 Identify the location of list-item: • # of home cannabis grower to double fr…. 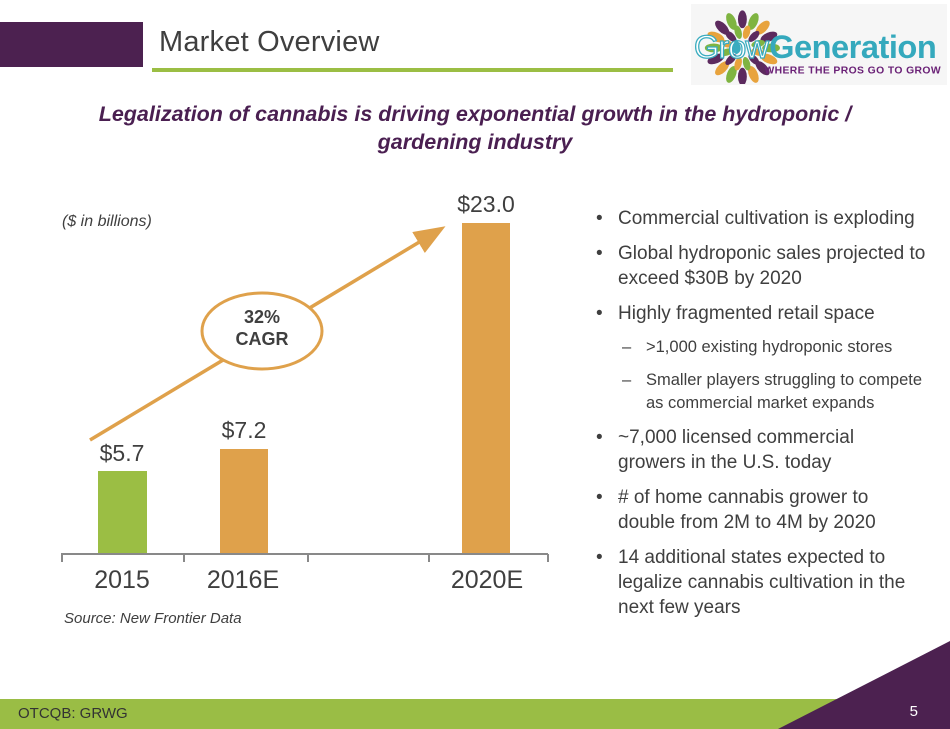
(756, 510).